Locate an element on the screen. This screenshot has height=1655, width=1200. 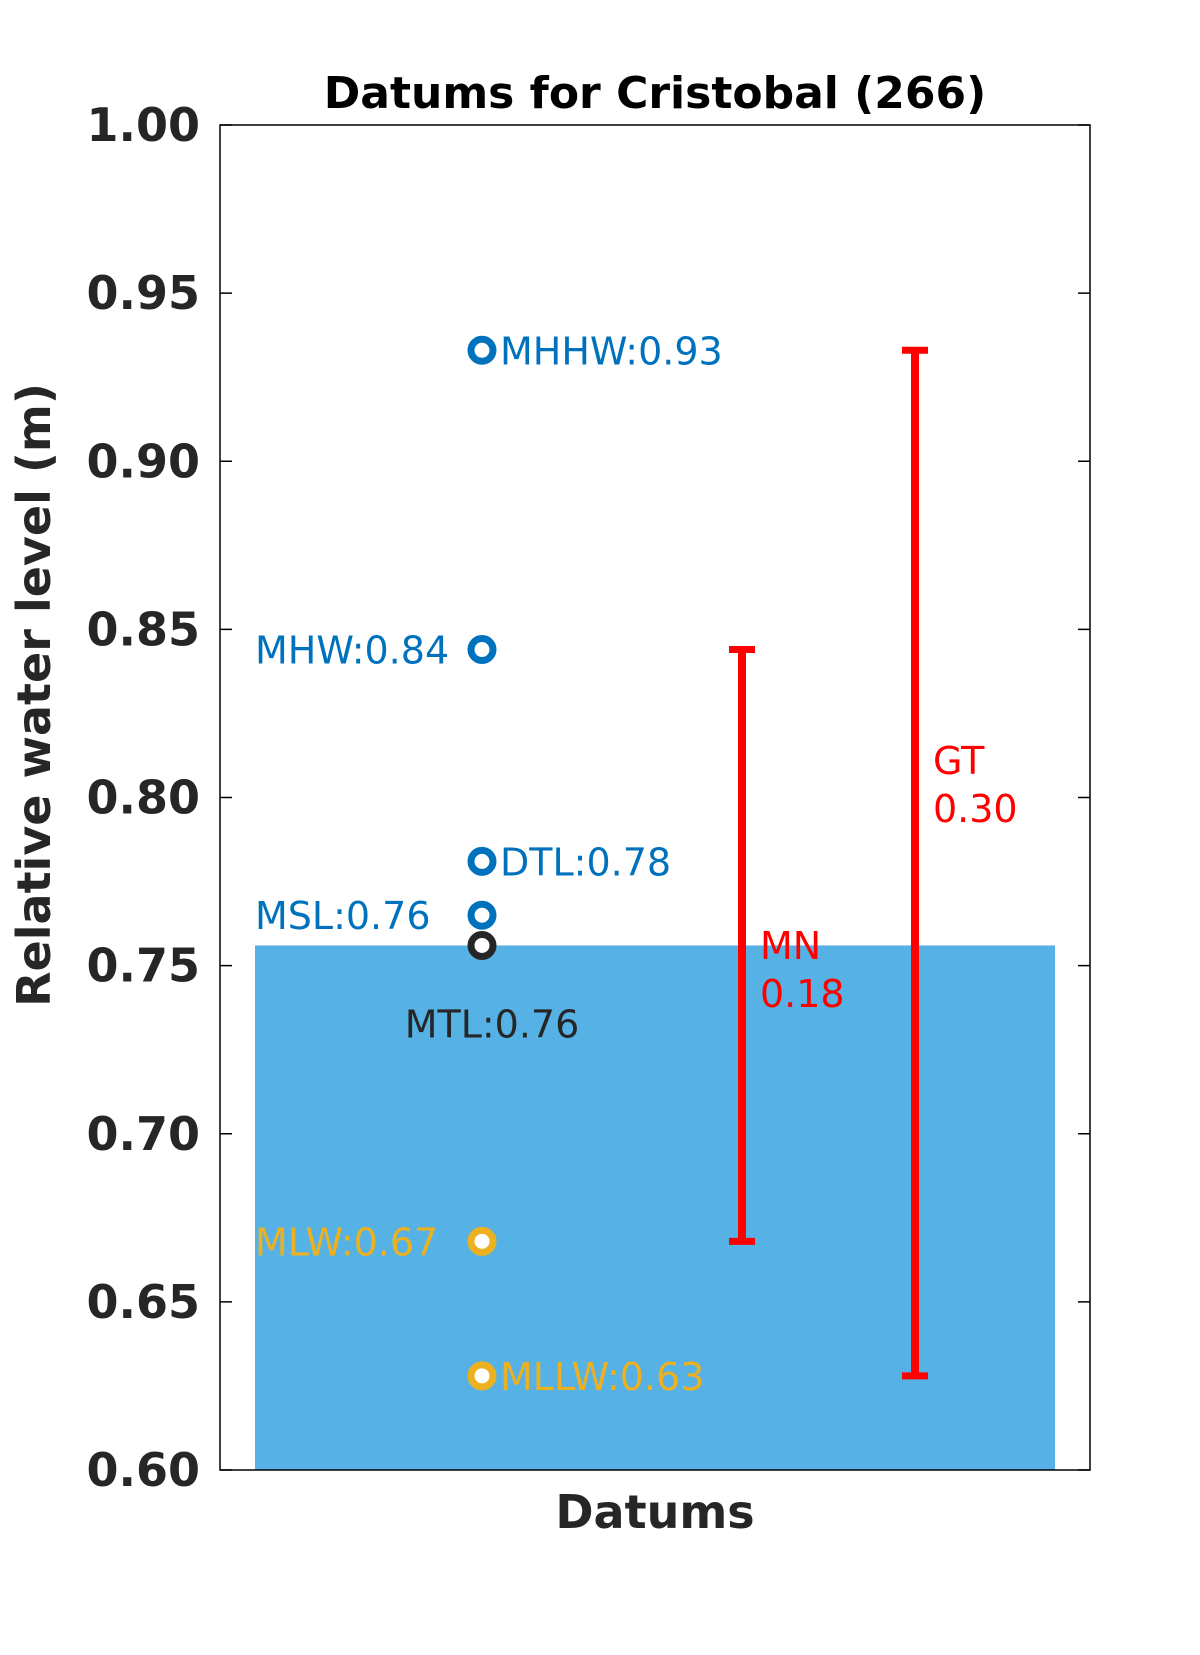
datum-point-mlw is located at coordinates (482, 1241).